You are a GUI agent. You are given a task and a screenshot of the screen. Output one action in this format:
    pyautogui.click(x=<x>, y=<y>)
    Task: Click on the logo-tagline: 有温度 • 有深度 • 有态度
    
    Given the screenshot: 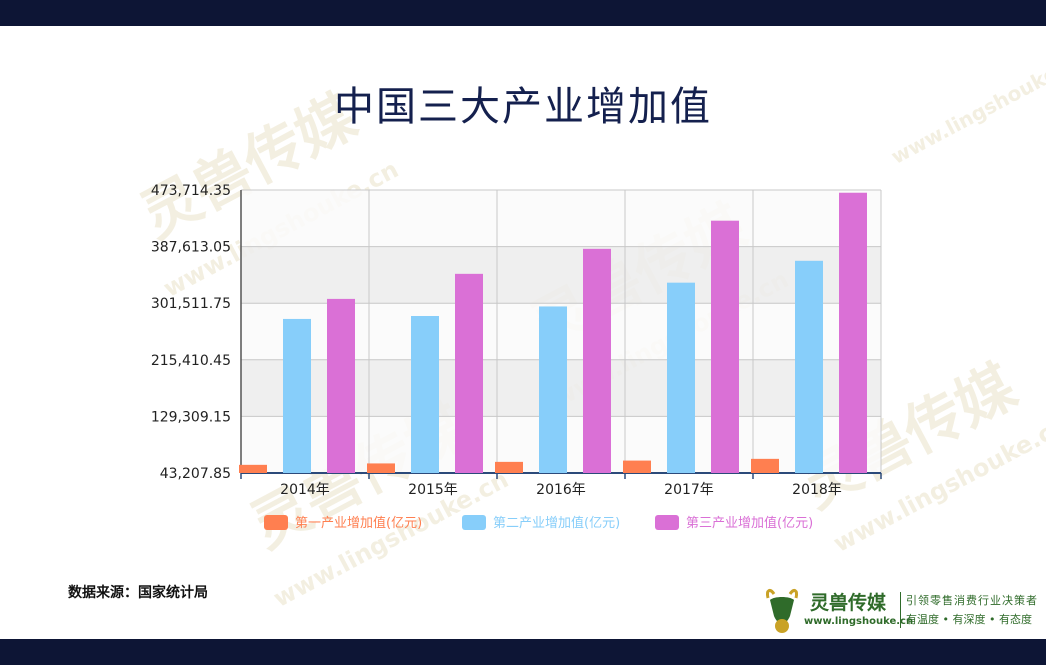 What is the action you would take?
    pyautogui.click(x=969, y=619)
    